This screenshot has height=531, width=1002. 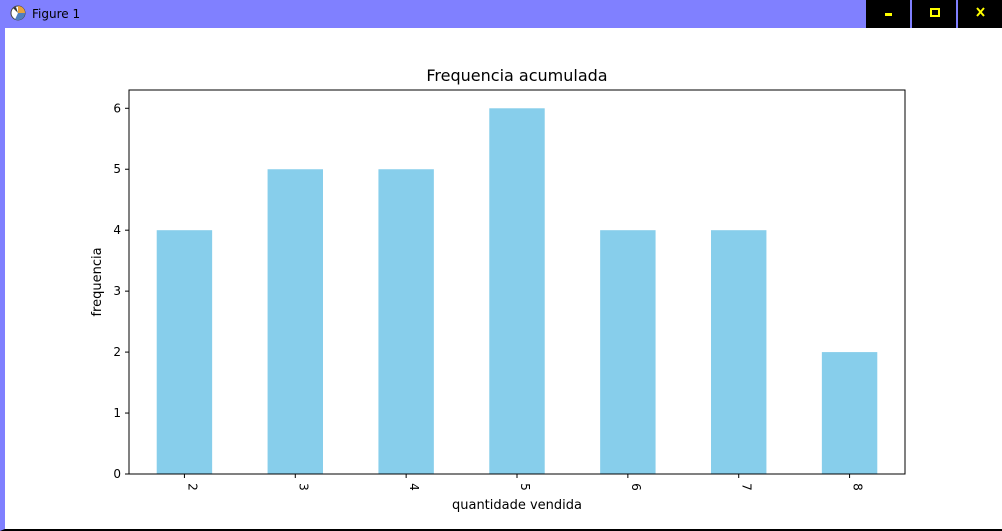 I want to click on x-axis-label: quantidade vendida, so click(x=517, y=505).